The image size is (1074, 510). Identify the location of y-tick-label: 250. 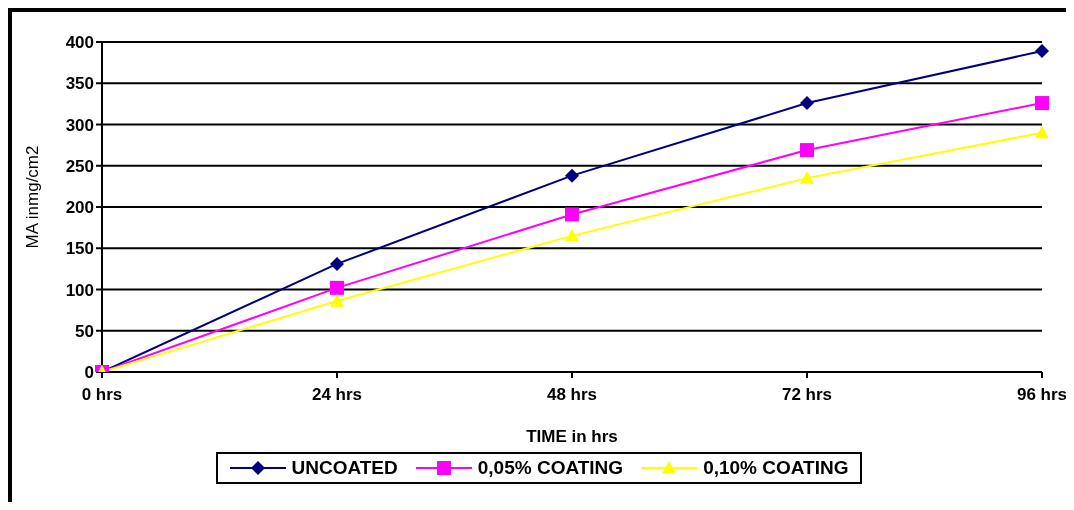
(79, 166).